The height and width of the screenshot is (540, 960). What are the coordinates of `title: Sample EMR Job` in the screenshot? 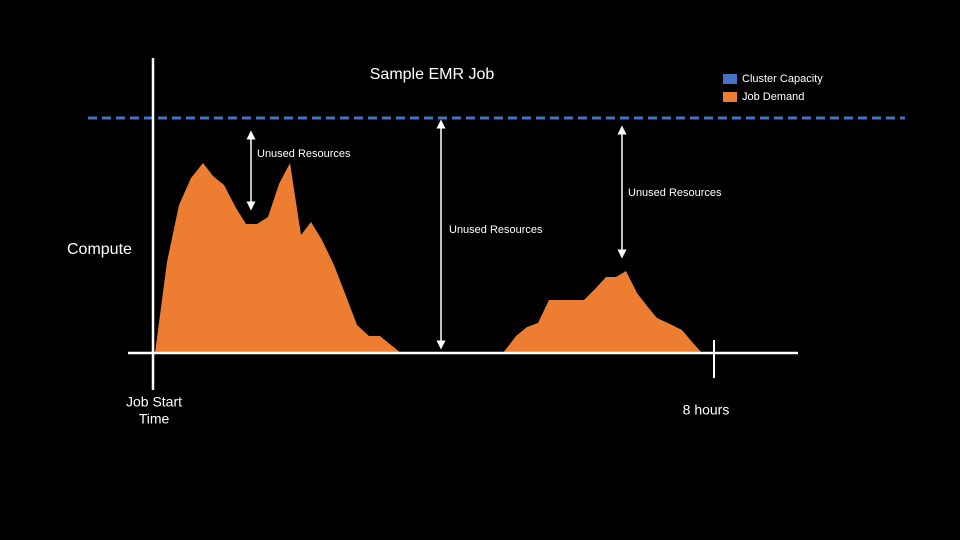 It's located at (432, 74).